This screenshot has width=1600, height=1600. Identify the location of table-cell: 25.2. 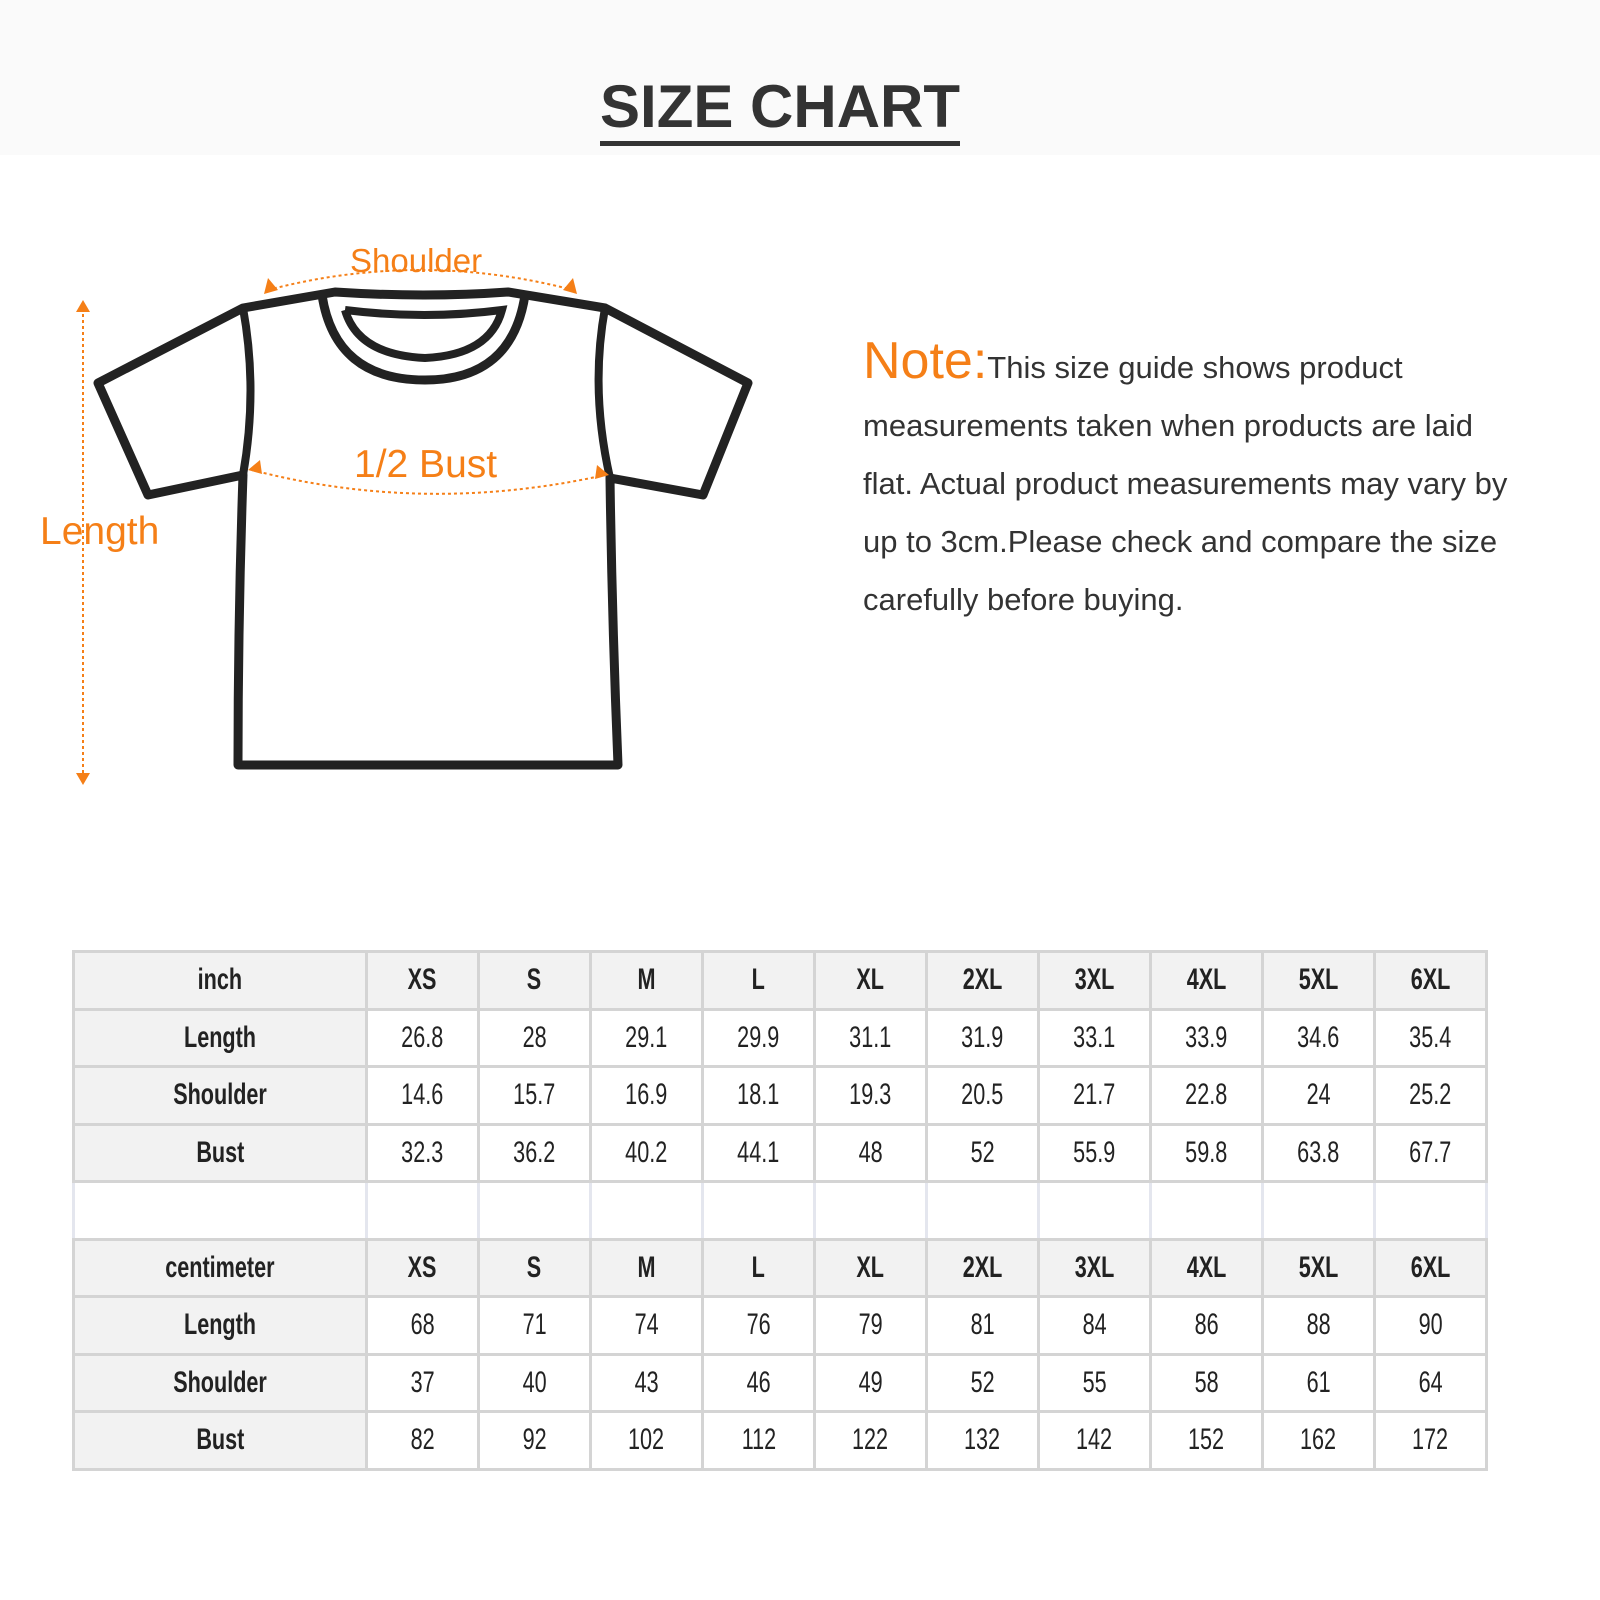
(1430, 1095).